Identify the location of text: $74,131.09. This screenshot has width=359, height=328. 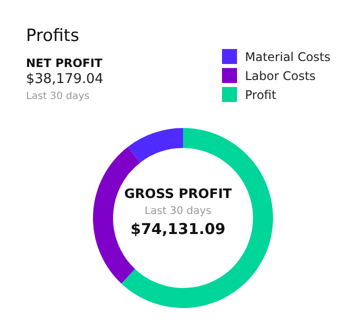
(178, 229).